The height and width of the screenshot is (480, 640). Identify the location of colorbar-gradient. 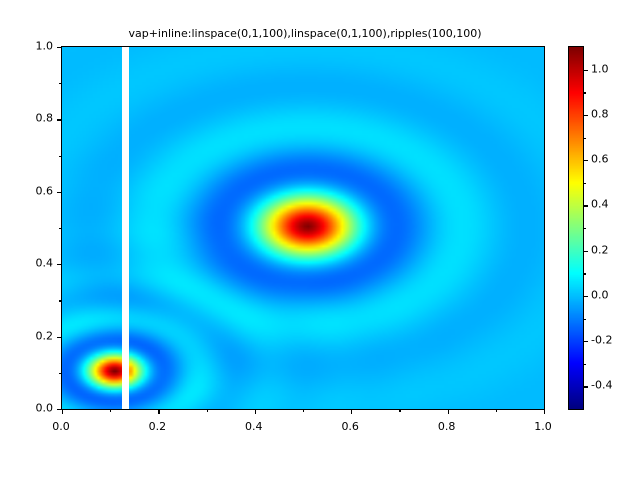
(576, 228).